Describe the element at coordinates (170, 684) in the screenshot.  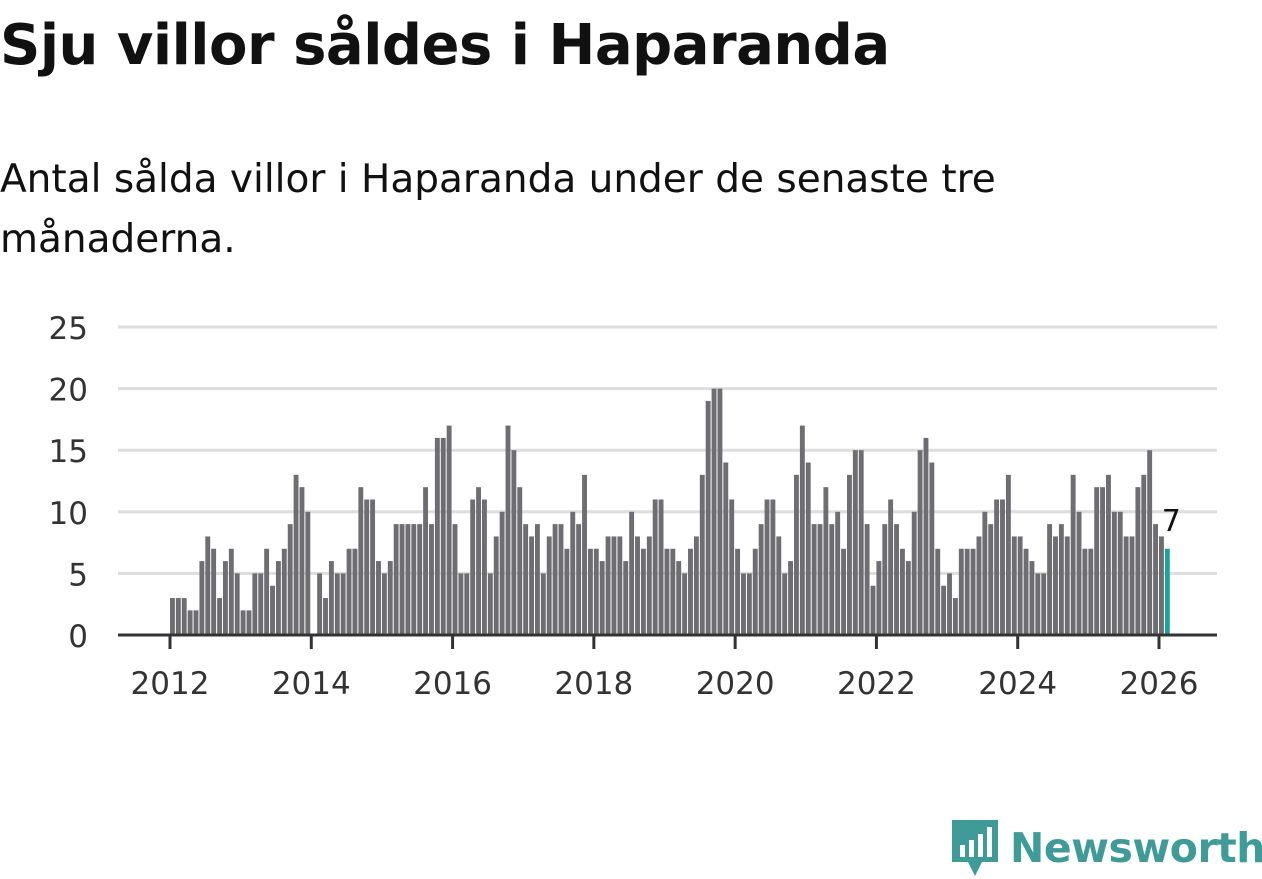
I see `x-tick-label: 2012` at that location.